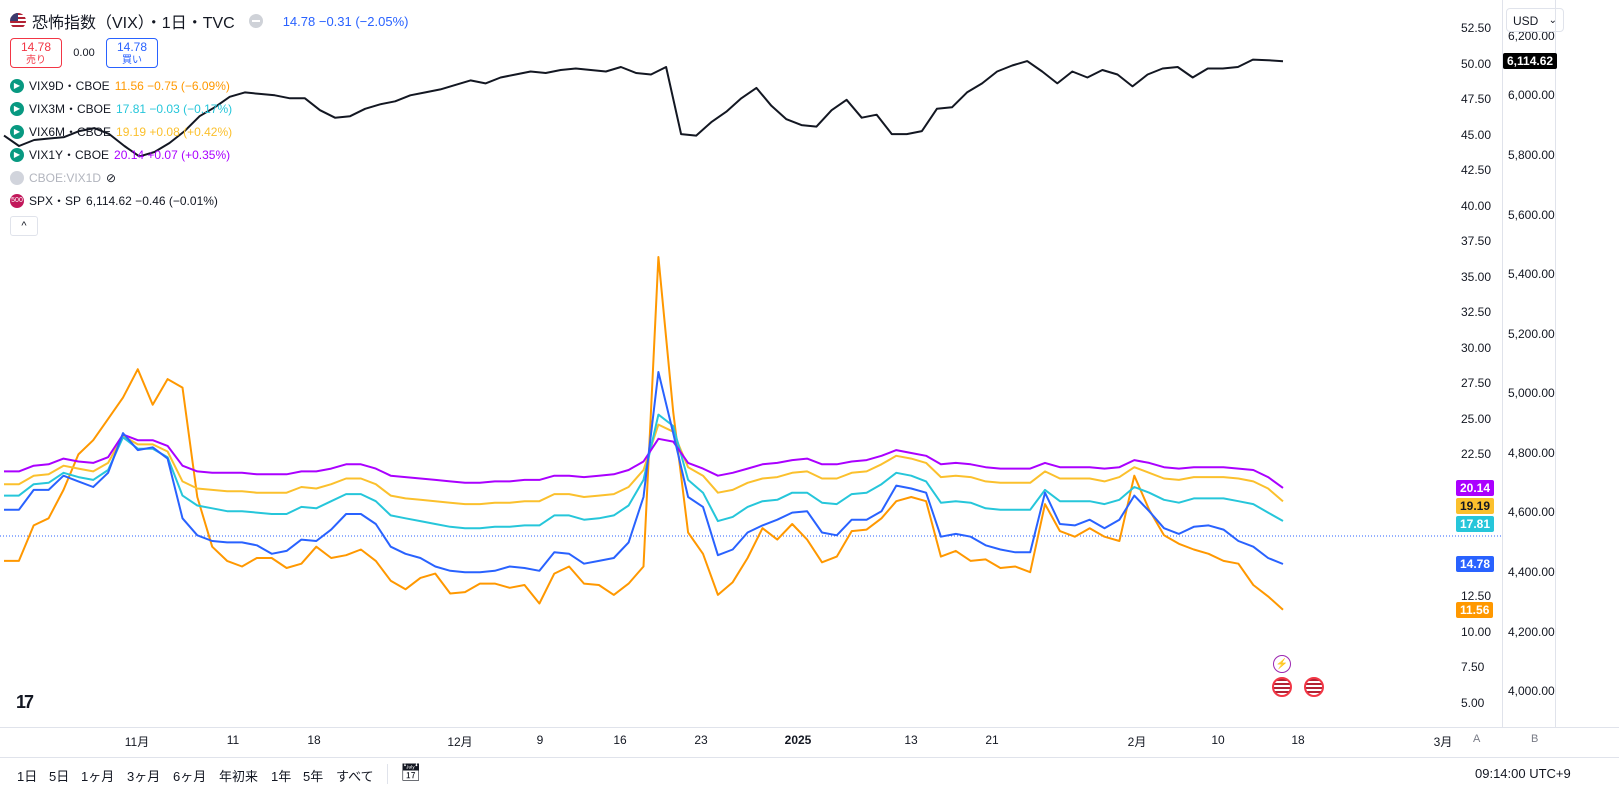  I want to click on symbol-quote: 14.78 −0.31 (−2.05%), so click(345, 21).